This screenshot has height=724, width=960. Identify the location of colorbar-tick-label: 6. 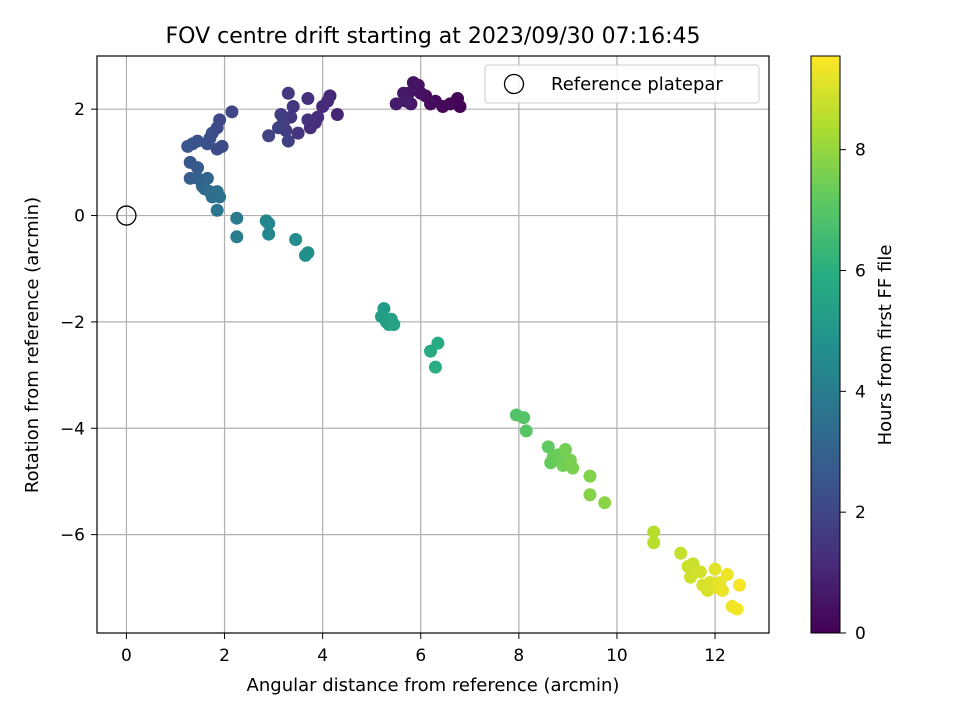
(860, 271).